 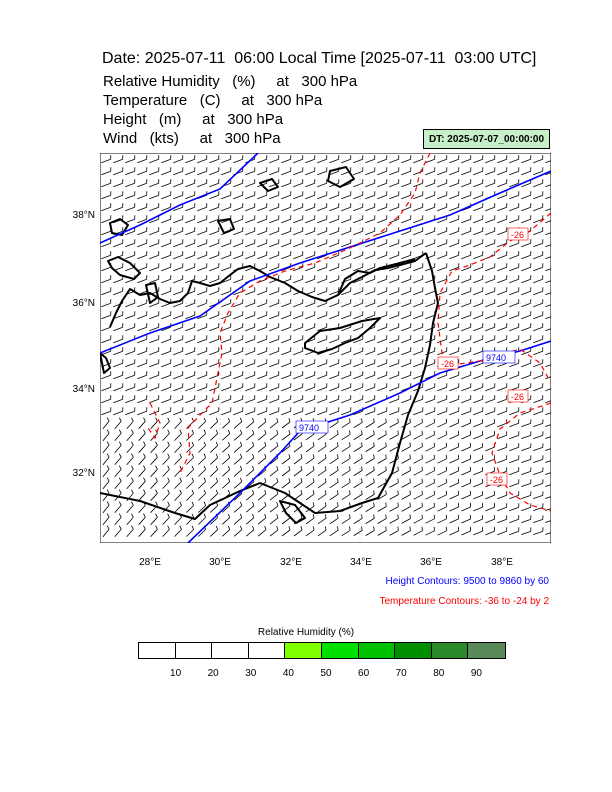 What do you see at coordinates (220, 562) in the screenshot?
I see `lon-label-30e: 30°E` at bounding box center [220, 562].